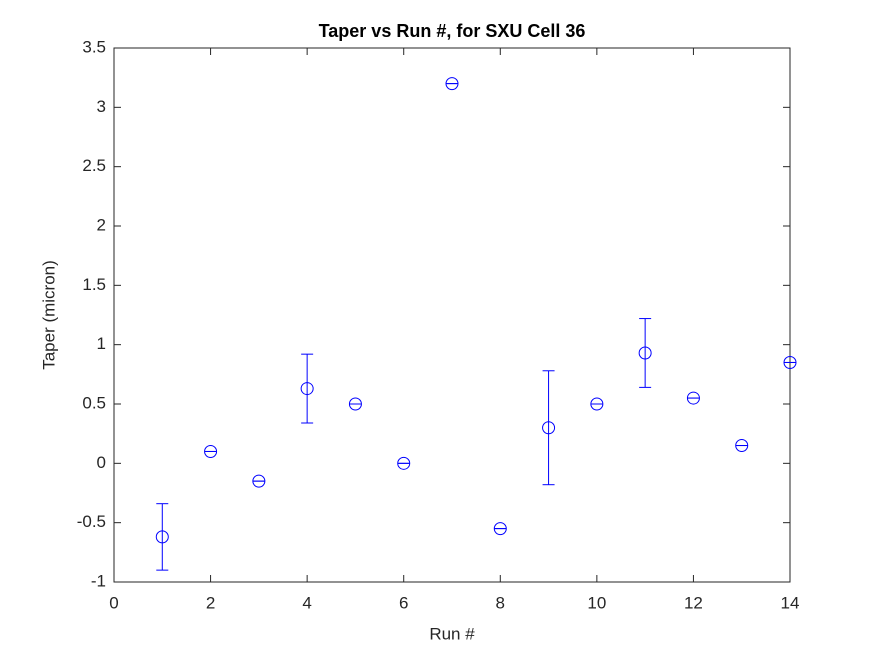 This screenshot has height=656, width=875. I want to click on y-tick-label: 2, so click(101, 224).